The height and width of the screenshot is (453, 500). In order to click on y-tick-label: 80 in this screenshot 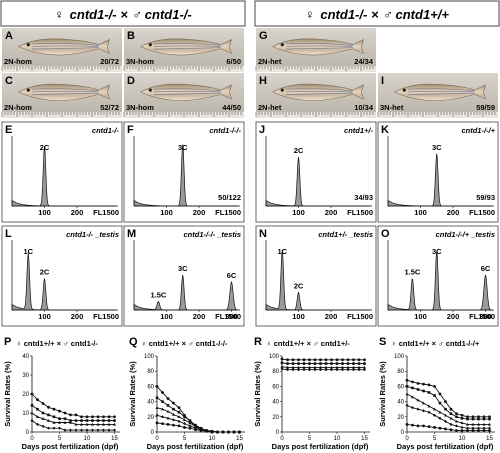, I will do `click(150, 372)`.